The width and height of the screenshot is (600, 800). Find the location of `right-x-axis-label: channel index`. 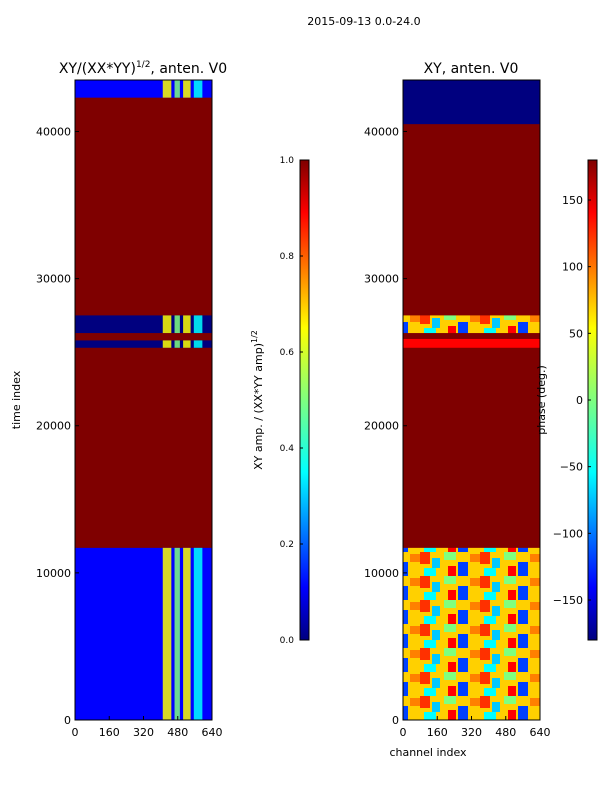

right-x-axis-label: channel index is located at coordinates (428, 752).